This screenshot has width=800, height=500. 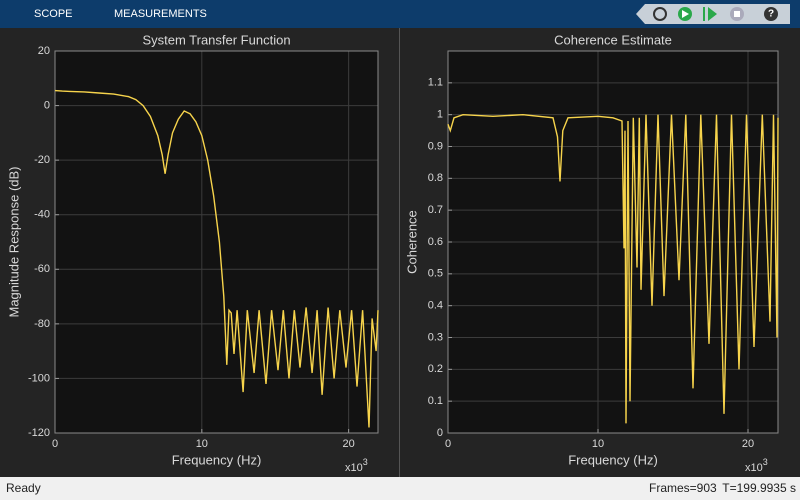 I want to click on chart-title: Coherence Estimate, so click(x=613, y=39).